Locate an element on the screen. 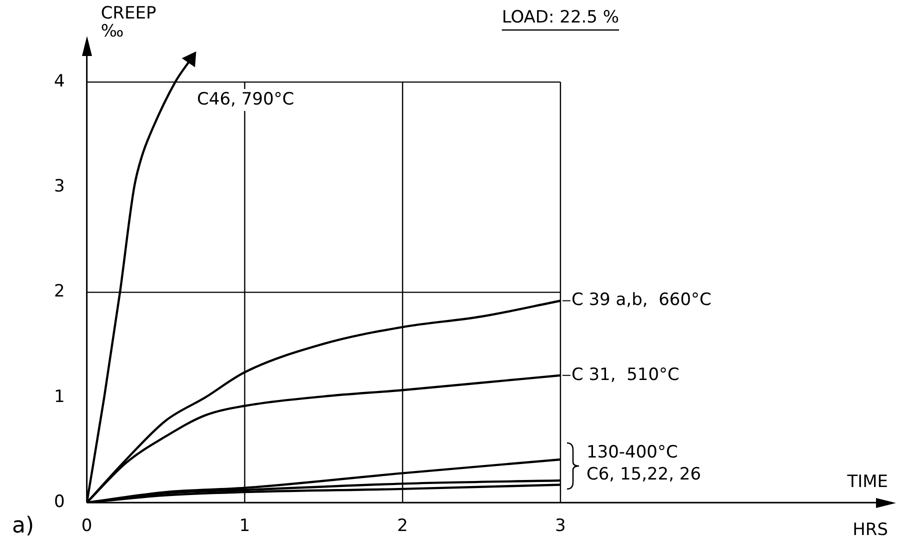  x-tick-label: 2 is located at coordinates (402, 526).